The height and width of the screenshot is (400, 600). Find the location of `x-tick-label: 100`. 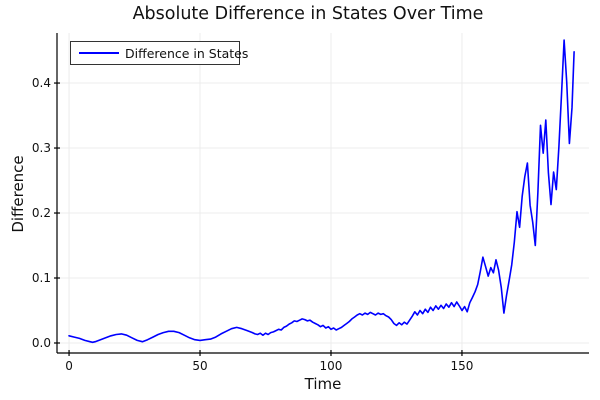

x-tick-label: 100 is located at coordinates (331, 366).